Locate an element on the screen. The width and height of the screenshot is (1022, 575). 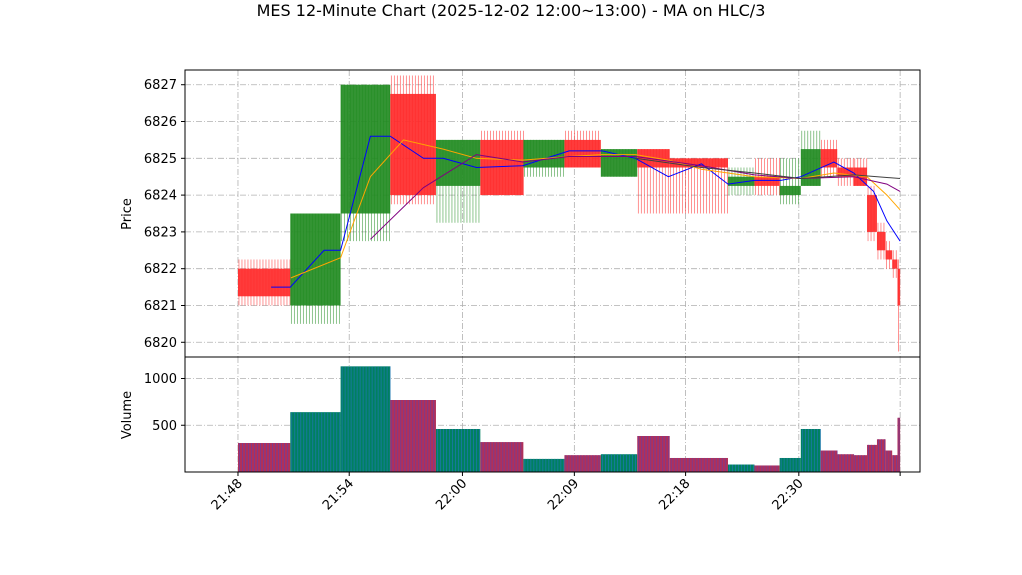
price-y-tick-label: 6823 is located at coordinates (160, 232).